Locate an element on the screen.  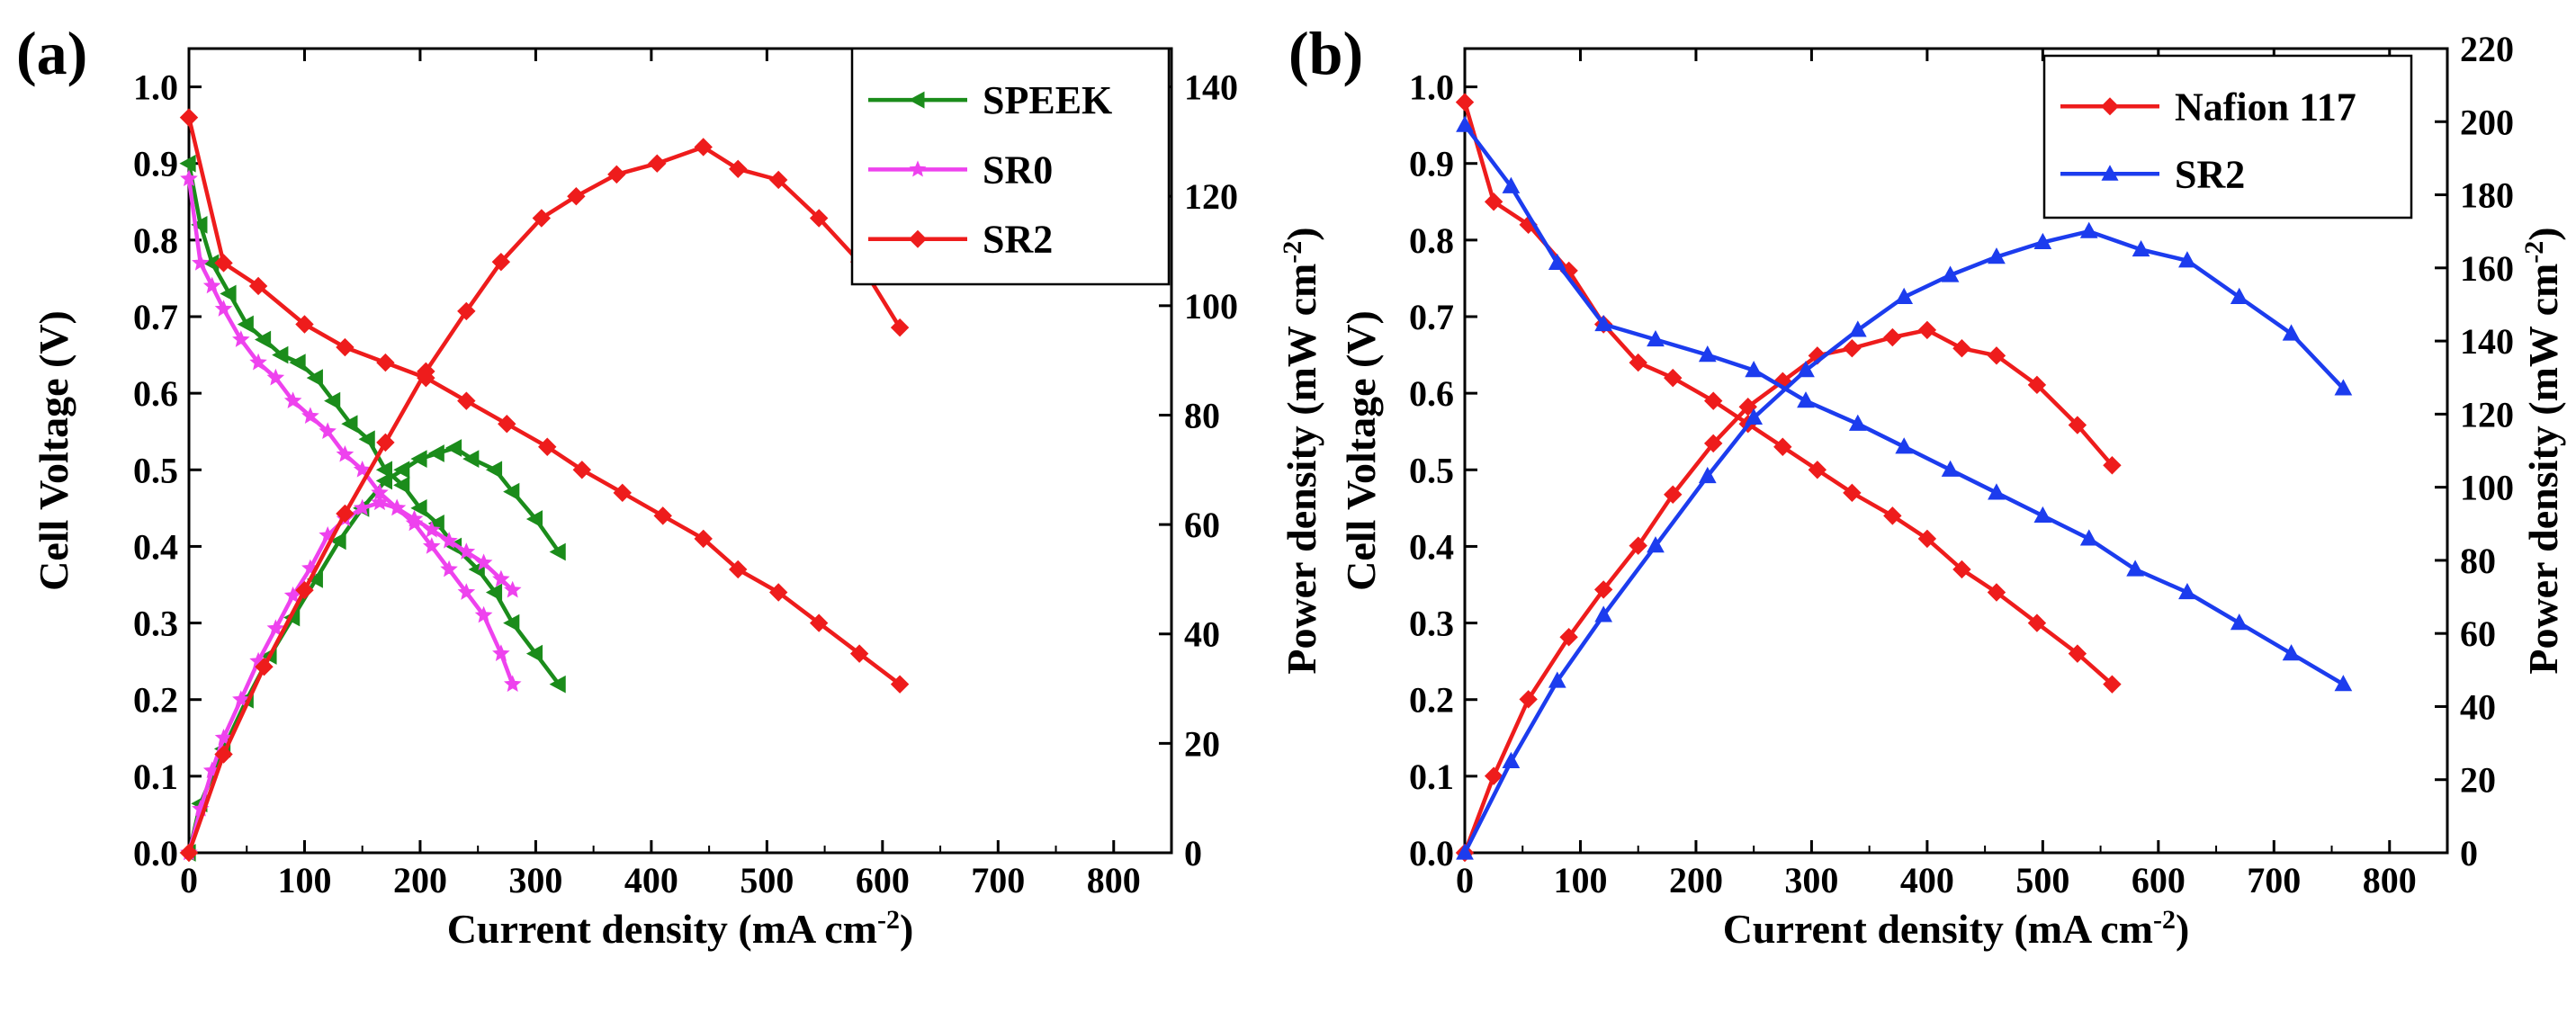
x-tick-label: 200 is located at coordinates (420, 880).